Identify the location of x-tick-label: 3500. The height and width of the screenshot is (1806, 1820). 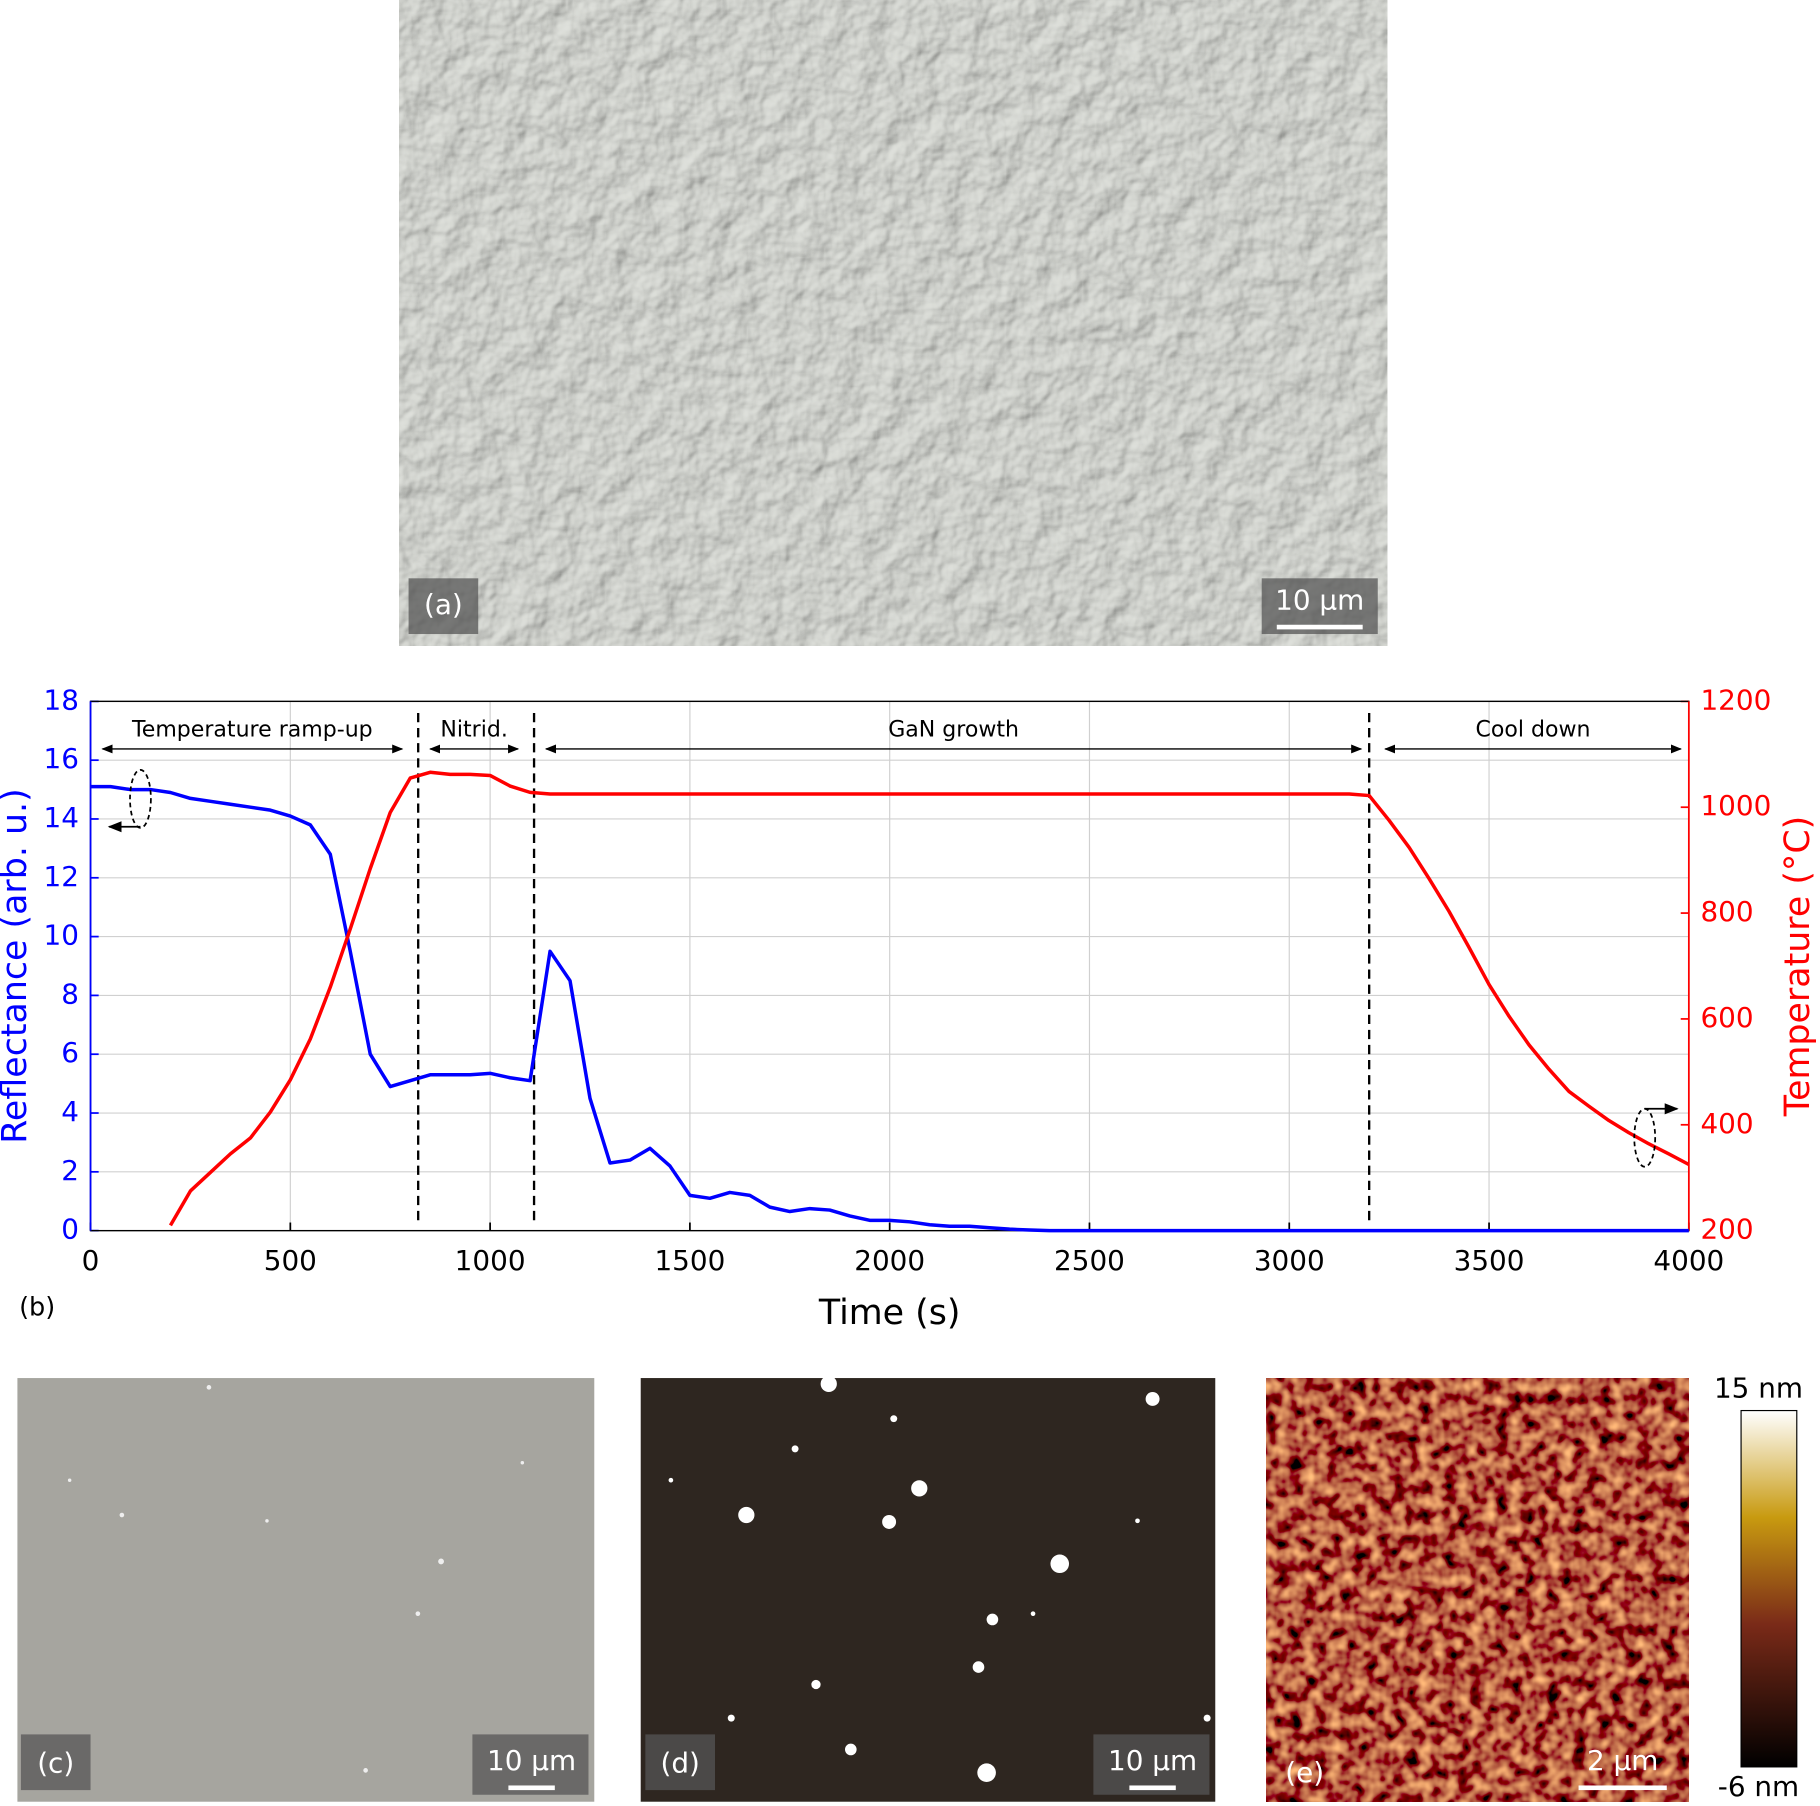
(1489, 1260).